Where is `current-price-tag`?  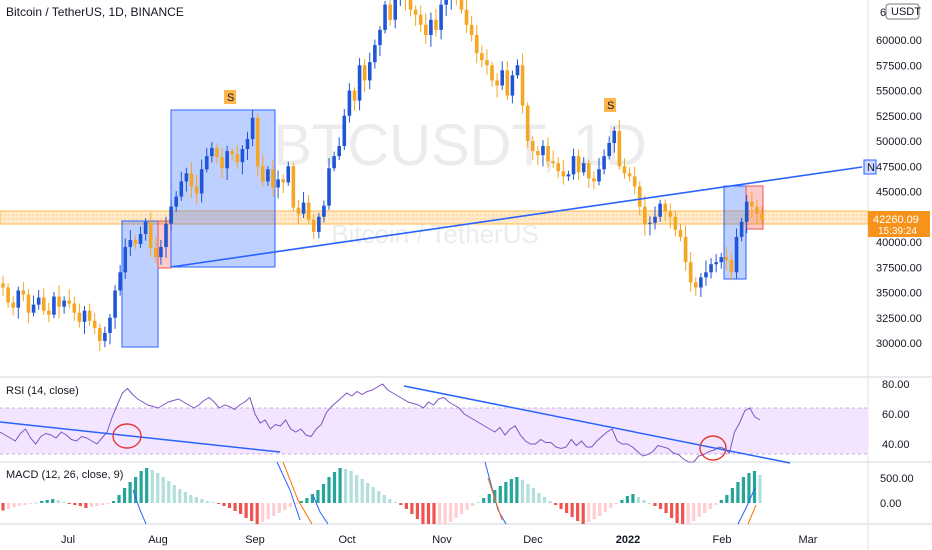
current-price-tag is located at coordinates (899, 224).